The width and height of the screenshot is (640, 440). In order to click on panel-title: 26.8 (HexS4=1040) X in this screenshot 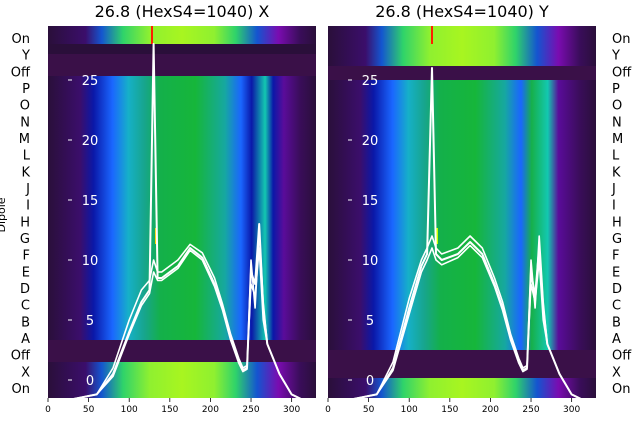, I will do `click(182, 11)`.